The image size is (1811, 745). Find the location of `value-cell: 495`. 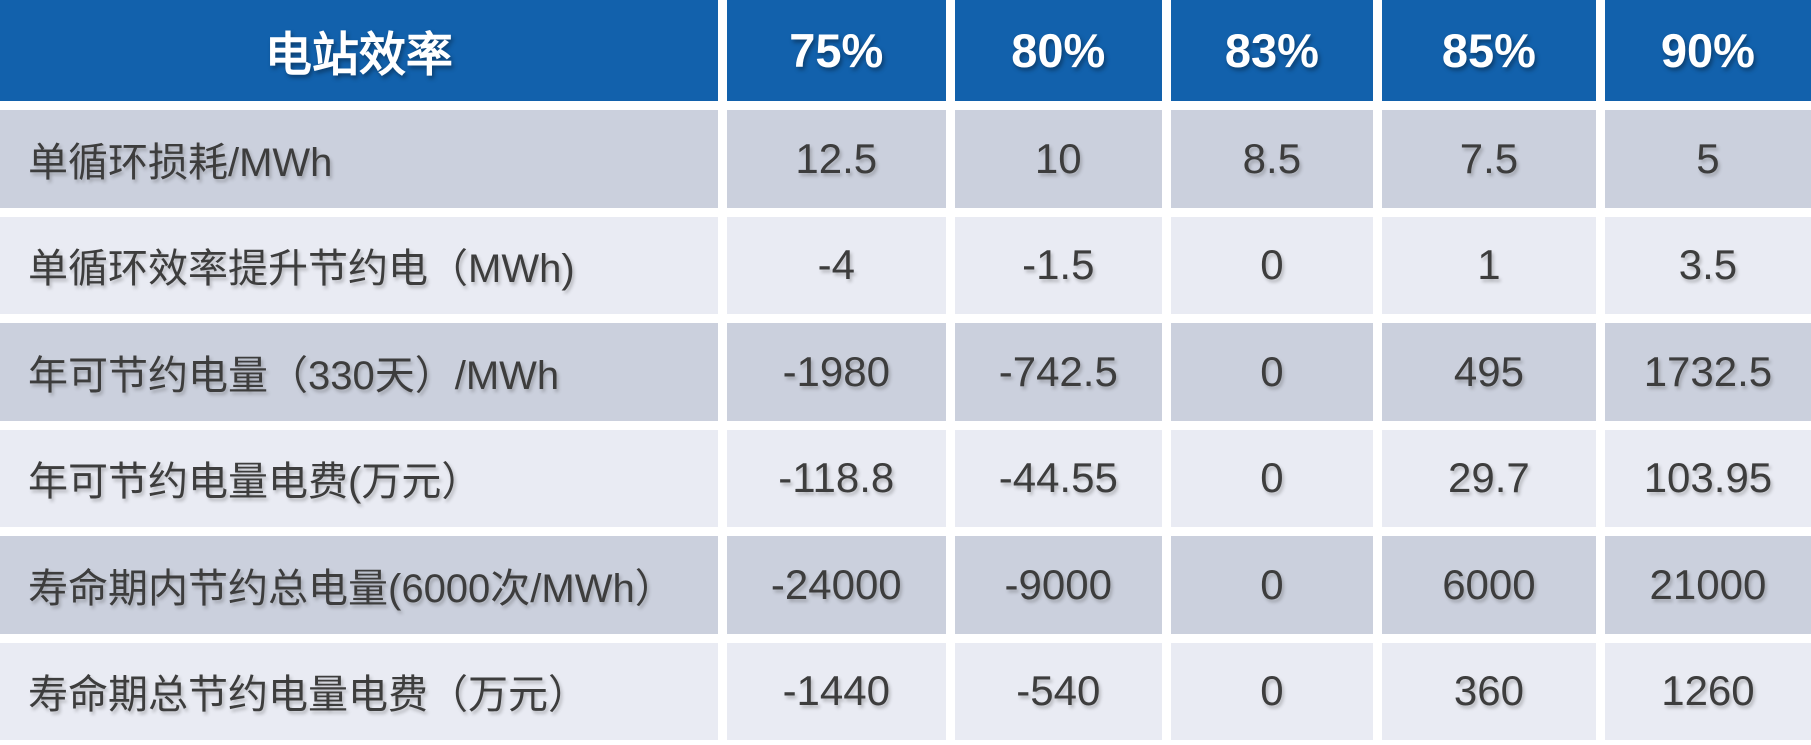

value-cell: 495 is located at coordinates (1488, 372).